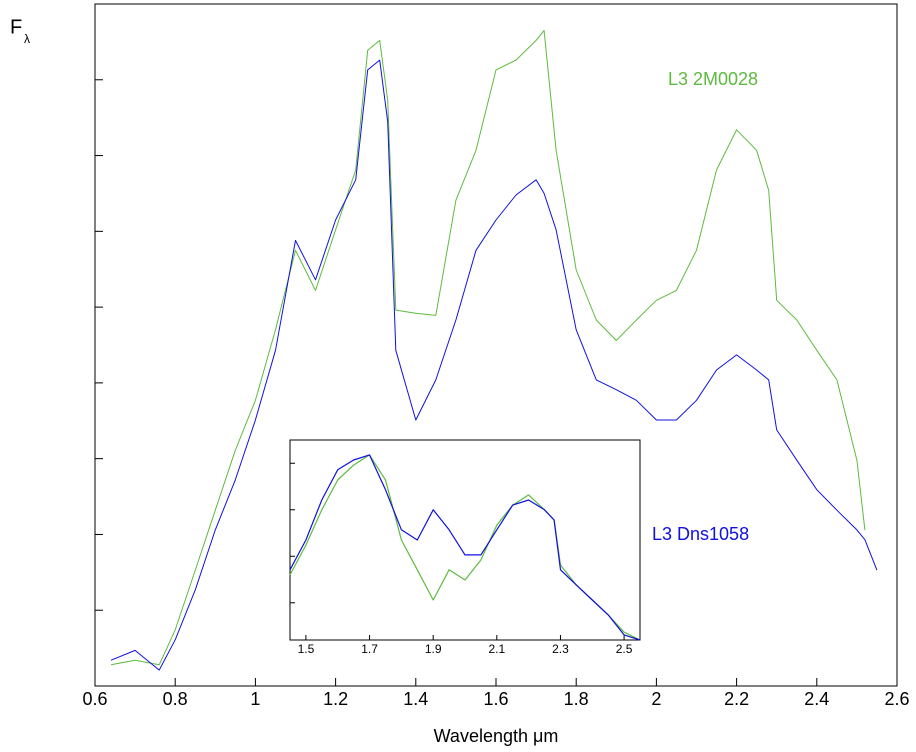 This screenshot has height=752, width=916. What do you see at coordinates (495, 699) in the screenshot?
I see `x-tick-label: 1.6` at bounding box center [495, 699].